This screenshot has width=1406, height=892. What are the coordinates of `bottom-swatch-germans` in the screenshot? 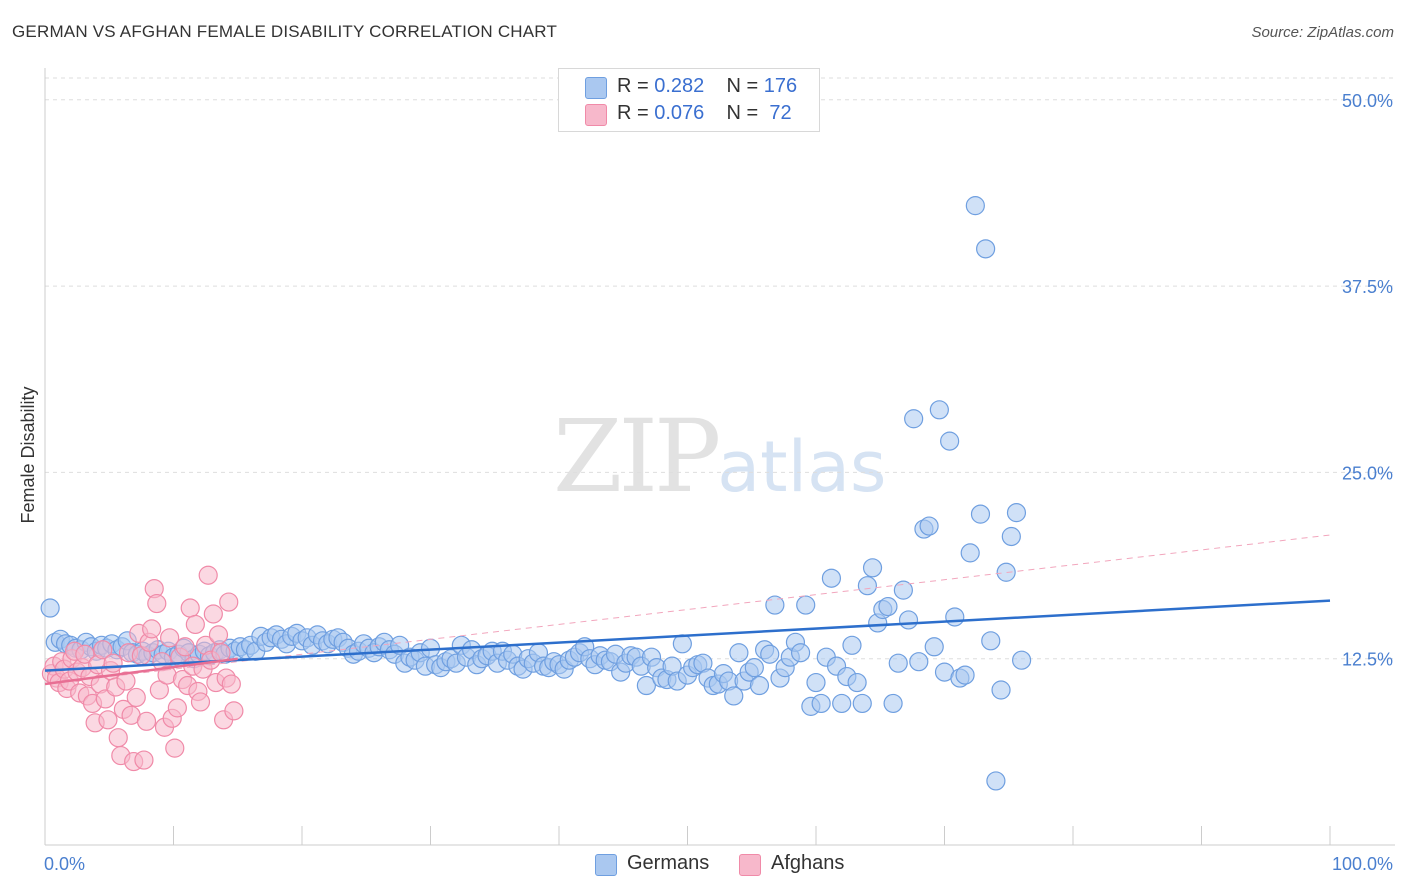 It's located at (606, 865).